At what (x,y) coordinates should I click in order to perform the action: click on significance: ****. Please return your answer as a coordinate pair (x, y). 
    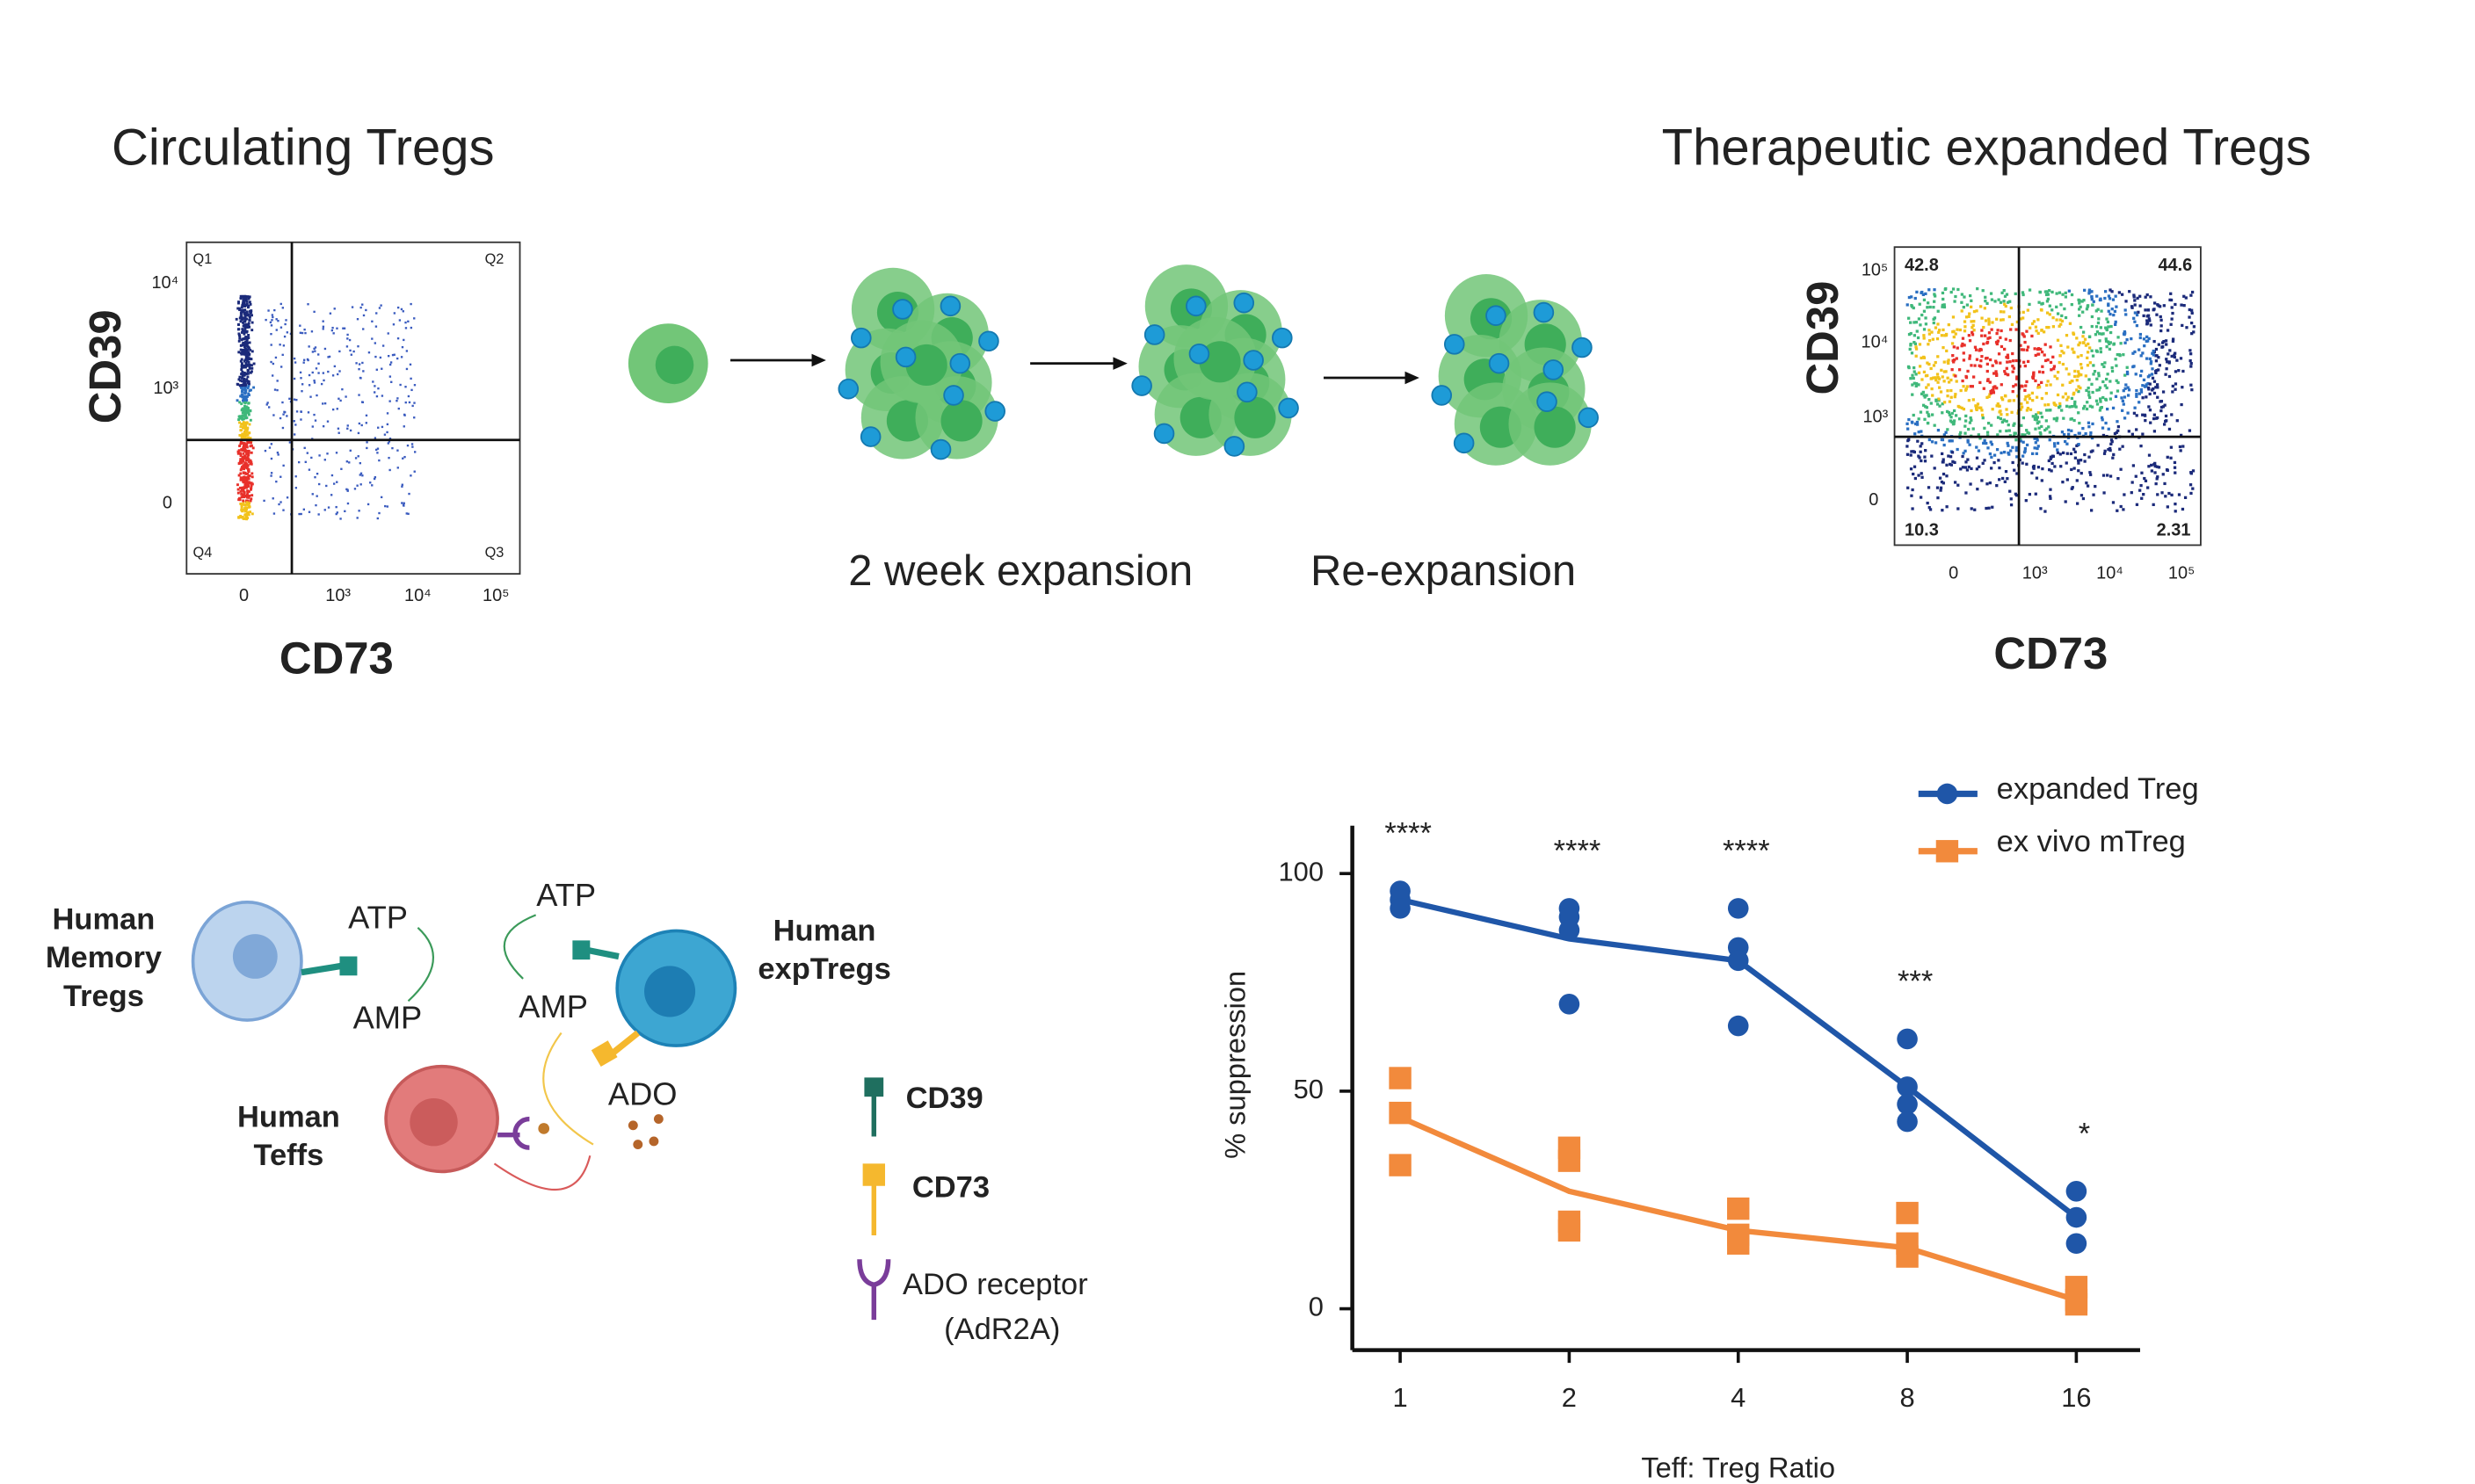
    Looking at the image, I should click on (1577, 850).